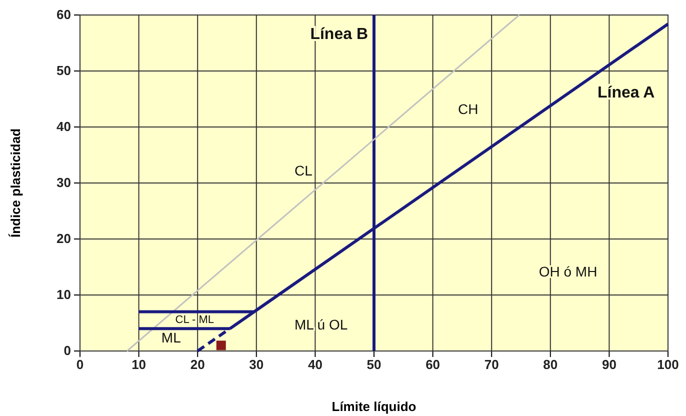 The height and width of the screenshot is (416, 686). What do you see at coordinates (491, 364) in the screenshot?
I see `x-tick-label: 70` at bounding box center [491, 364].